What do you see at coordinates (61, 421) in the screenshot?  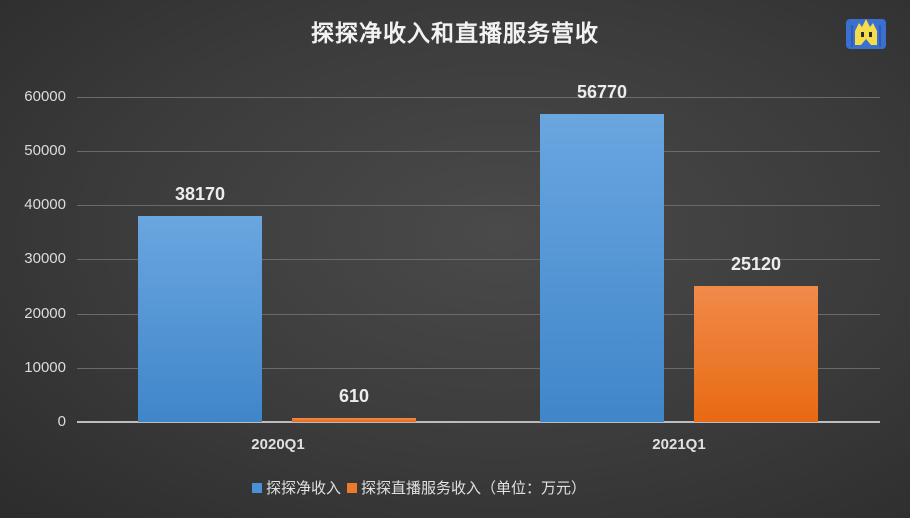 I see `y-tick: 0` at bounding box center [61, 421].